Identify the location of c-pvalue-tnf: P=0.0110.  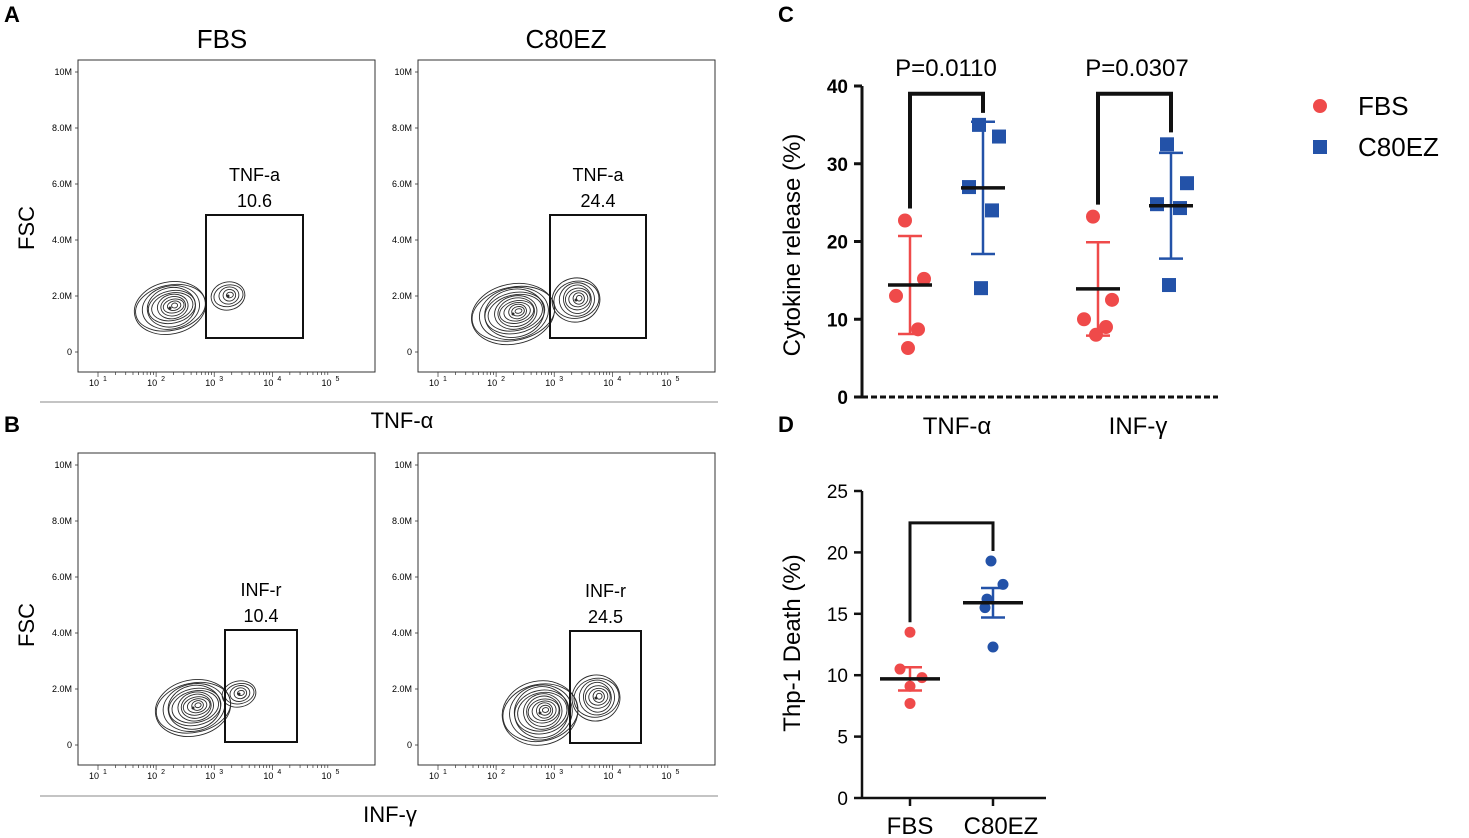
(946, 68).